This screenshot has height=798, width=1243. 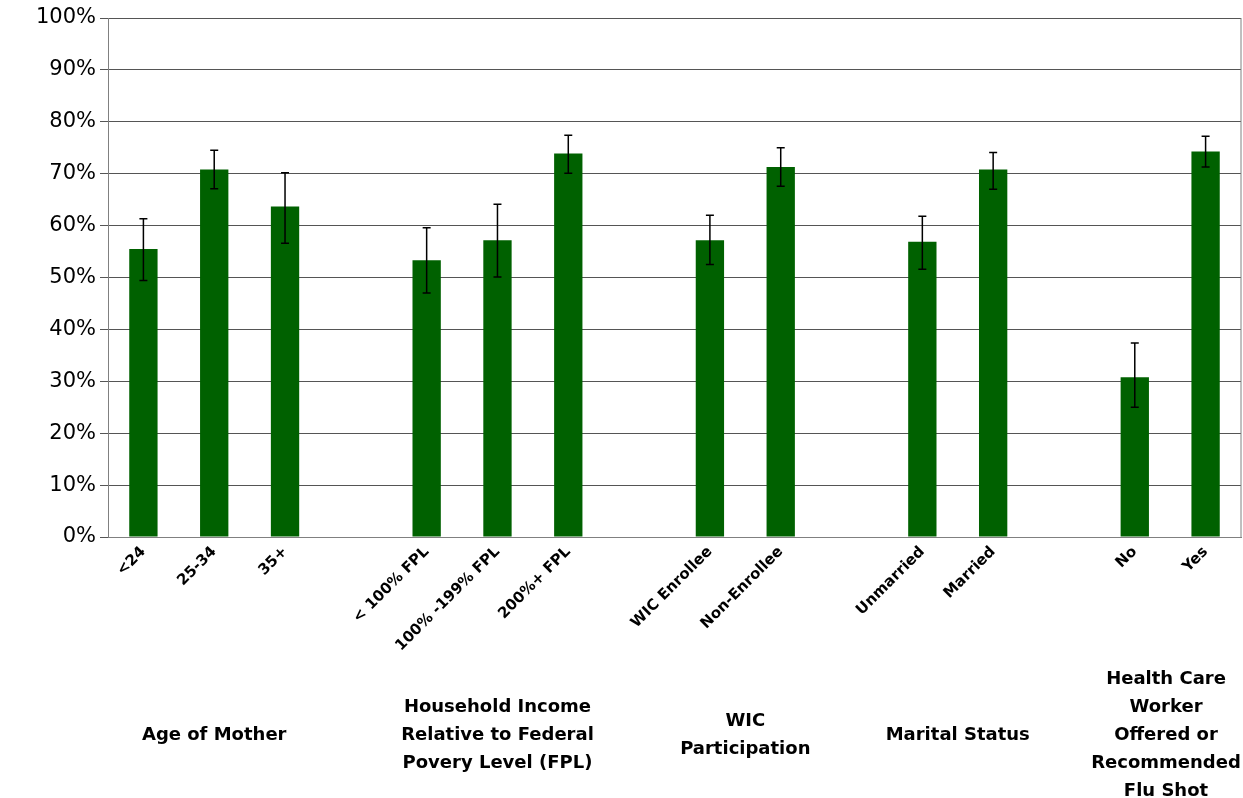 I want to click on y-tick-label: 70%, so click(x=72, y=172).